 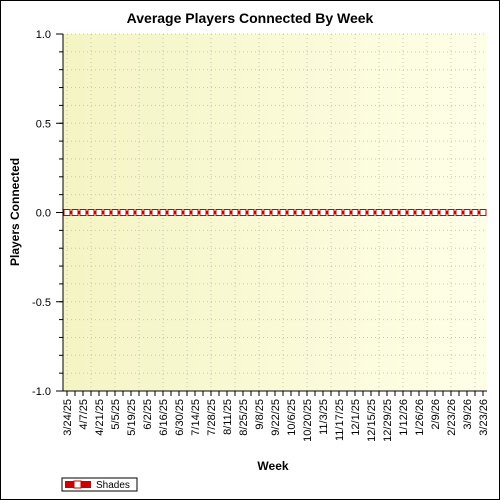 I want to click on y-tick-label: 0.0, so click(x=43, y=214).